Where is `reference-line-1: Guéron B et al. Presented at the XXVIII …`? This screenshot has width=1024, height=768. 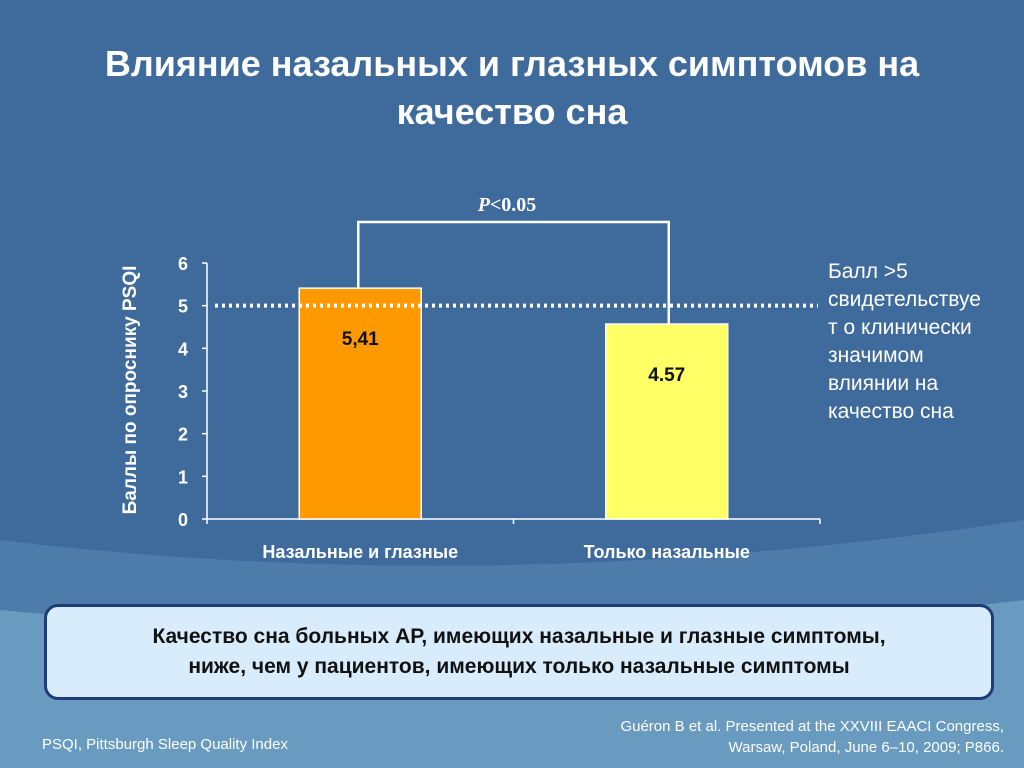 reference-line-1: Guéron B et al. Presented at the XXVIII … is located at coordinates (812, 726).